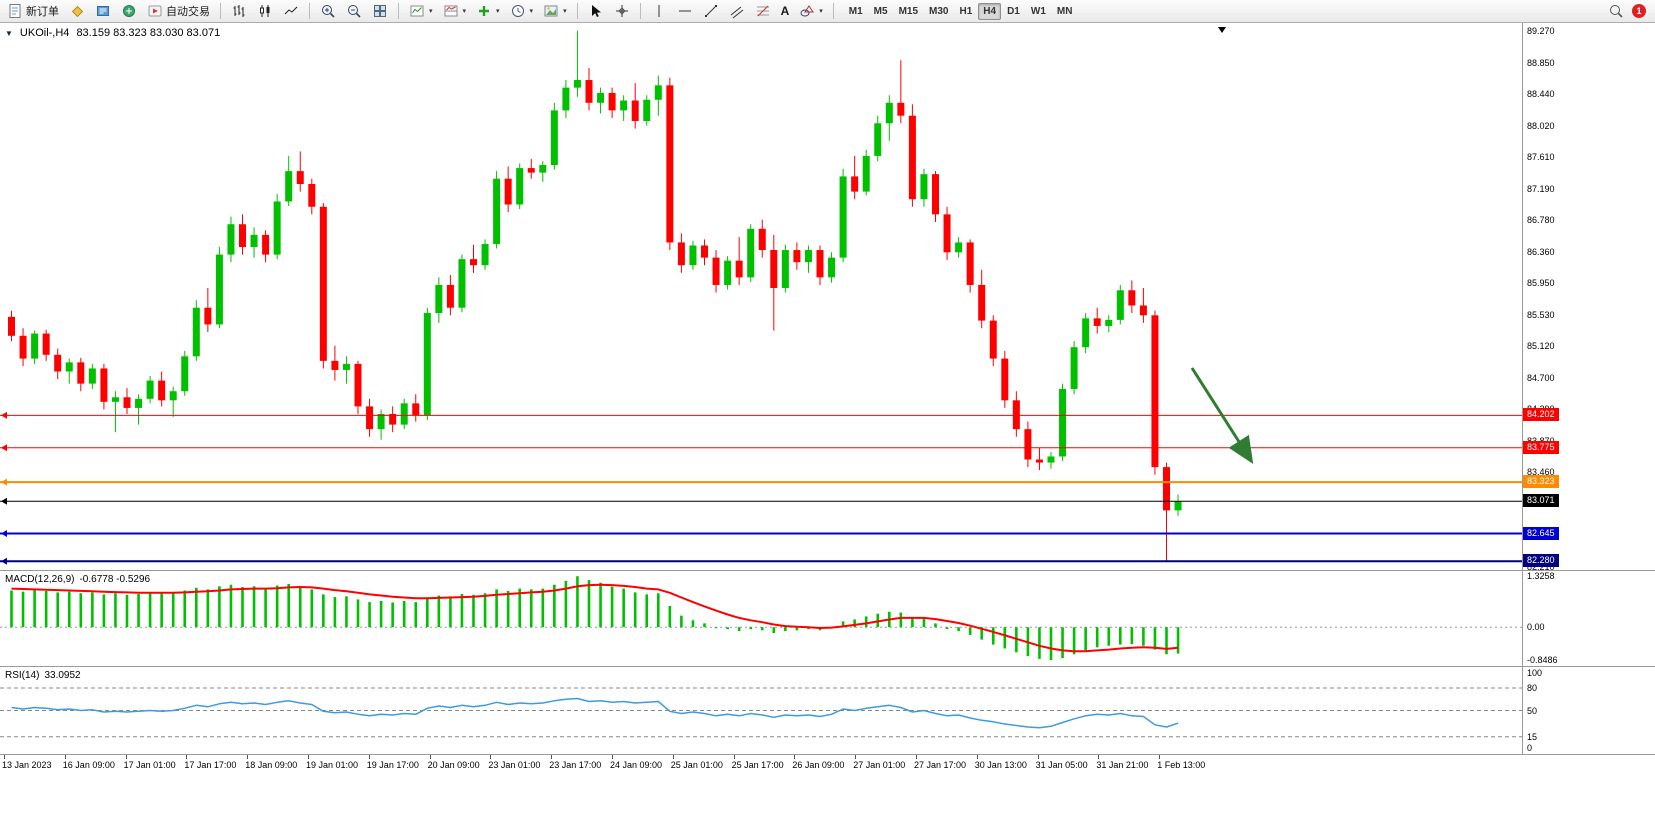 The height and width of the screenshot is (824, 1655). What do you see at coordinates (785, 11) in the screenshot?
I see `text-button: A` at bounding box center [785, 11].